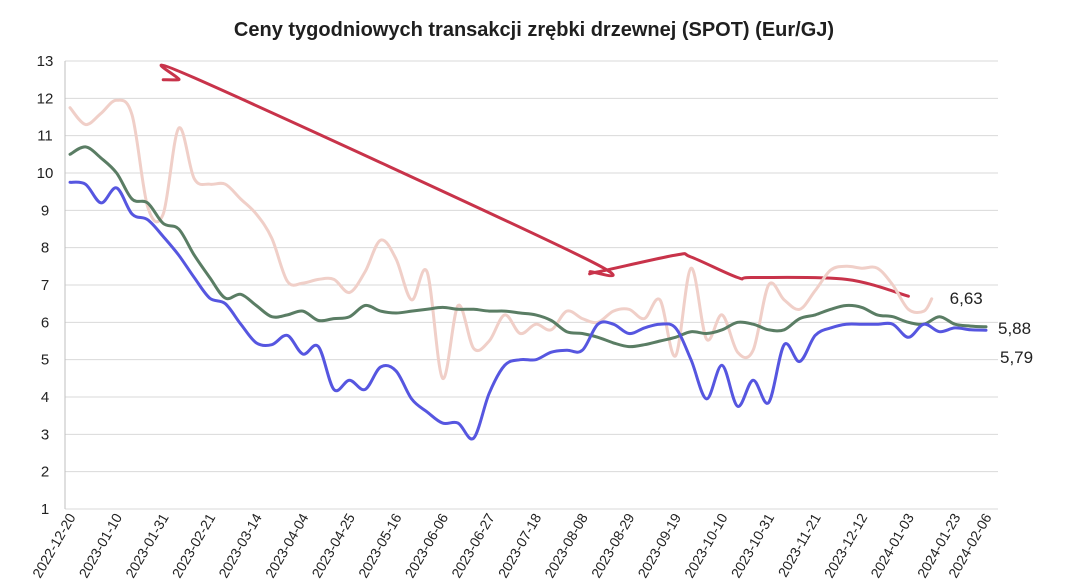 This screenshot has width=1068, height=580. What do you see at coordinates (45, 360) in the screenshot?
I see `y-tick-label: 5` at bounding box center [45, 360].